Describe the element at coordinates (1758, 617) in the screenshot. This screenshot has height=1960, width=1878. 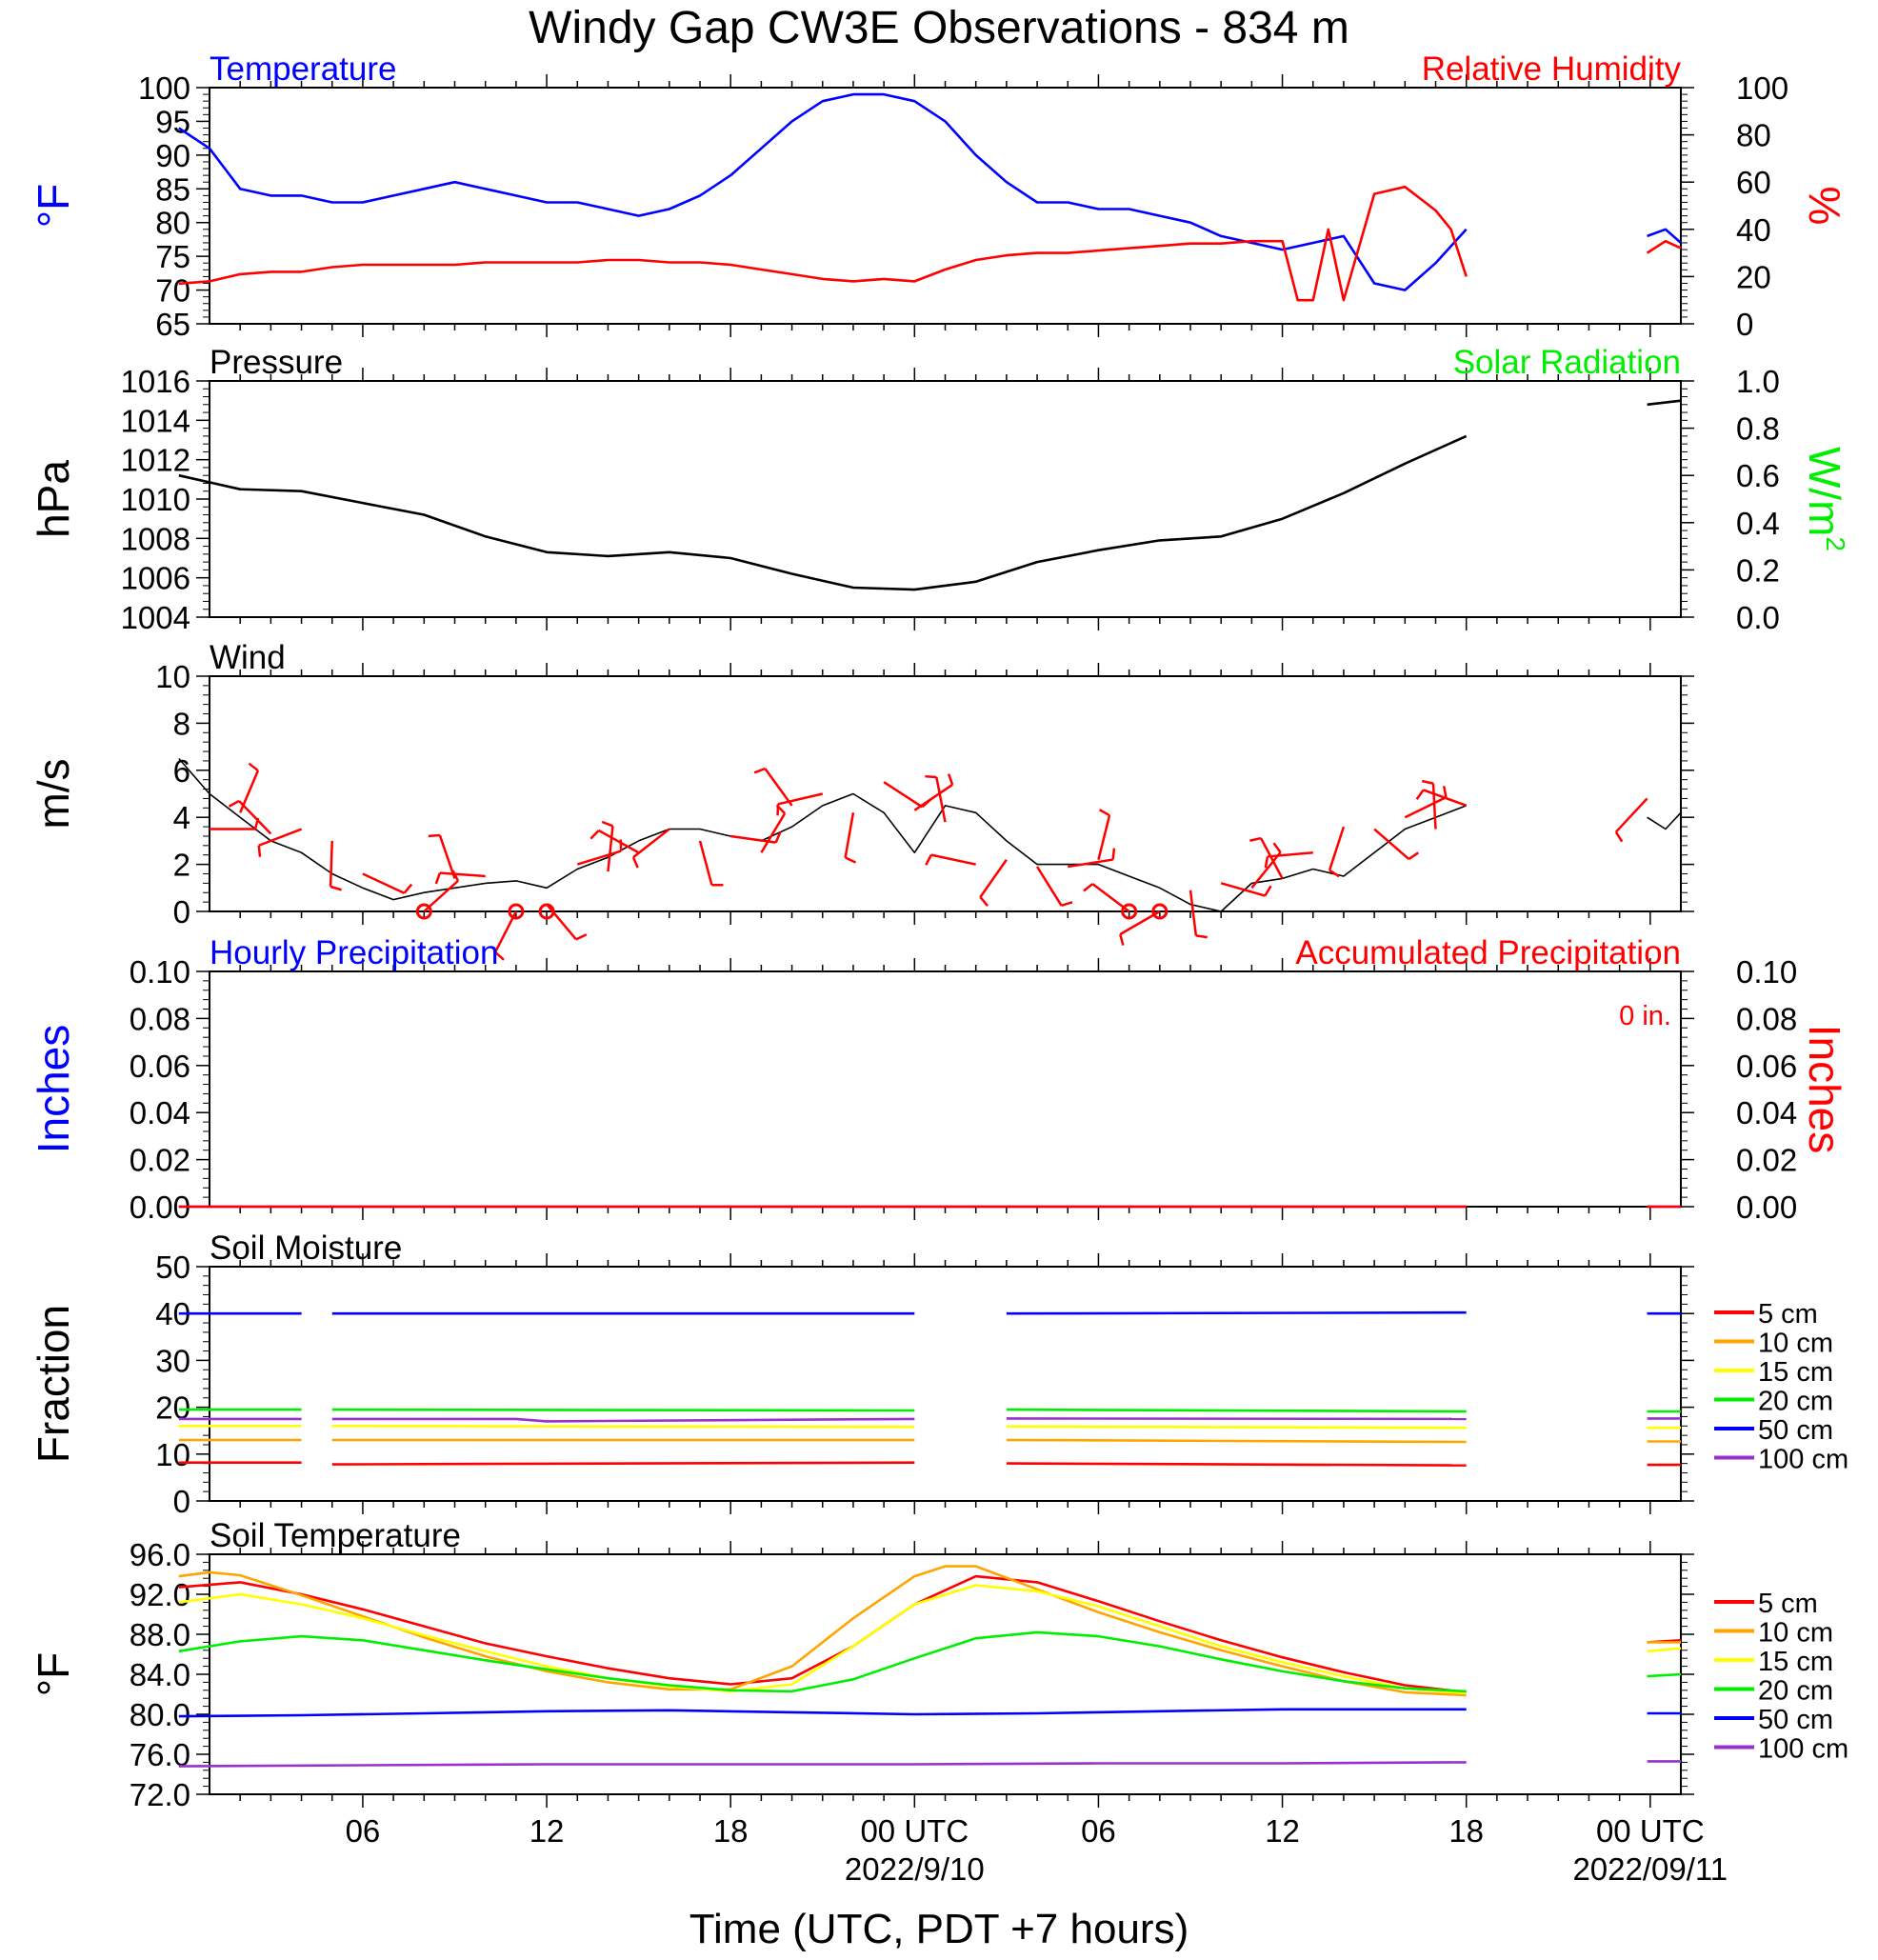
I see `y2-tick-label: 0.0` at that location.